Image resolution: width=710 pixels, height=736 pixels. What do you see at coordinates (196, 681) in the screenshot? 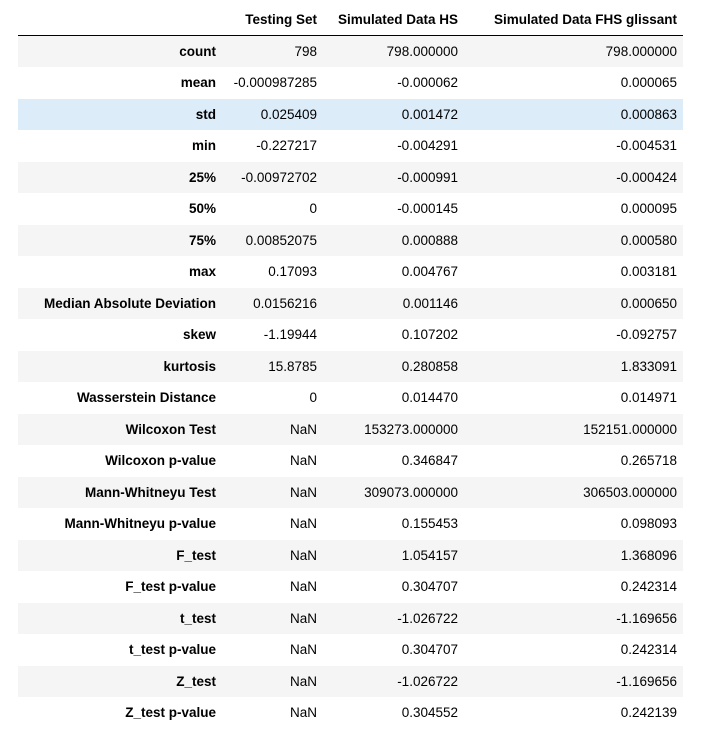
I see `row-label: Z_test` at bounding box center [196, 681].